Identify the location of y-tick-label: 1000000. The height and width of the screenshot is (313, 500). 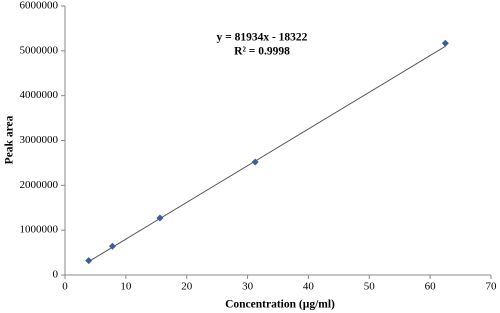
(39, 230).